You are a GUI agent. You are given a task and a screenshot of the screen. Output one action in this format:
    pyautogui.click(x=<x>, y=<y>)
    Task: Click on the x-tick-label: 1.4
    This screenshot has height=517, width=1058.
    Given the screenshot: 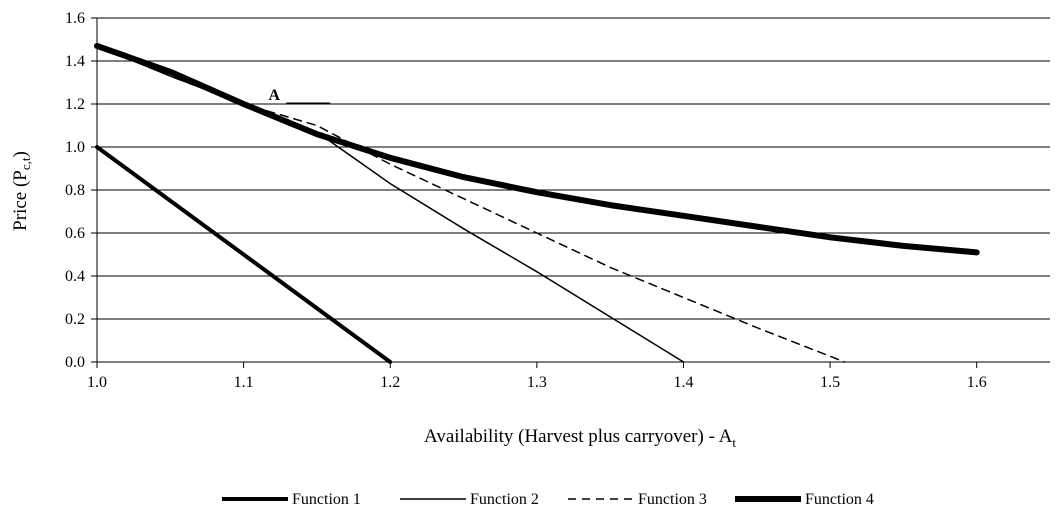 What is the action you would take?
    pyautogui.click(x=683, y=382)
    